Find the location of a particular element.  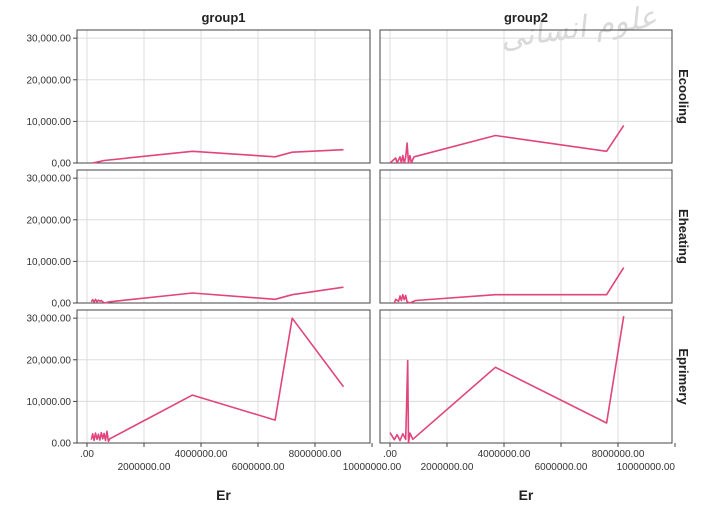

panel-group1-Ecooling is located at coordinates (223, 96).